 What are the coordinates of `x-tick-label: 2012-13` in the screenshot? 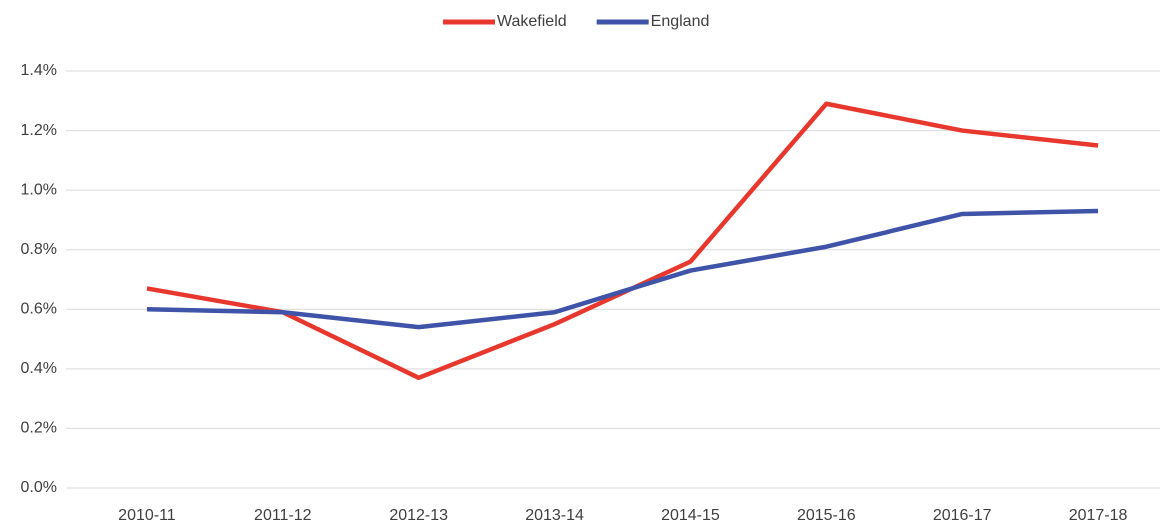 It's located at (418, 515).